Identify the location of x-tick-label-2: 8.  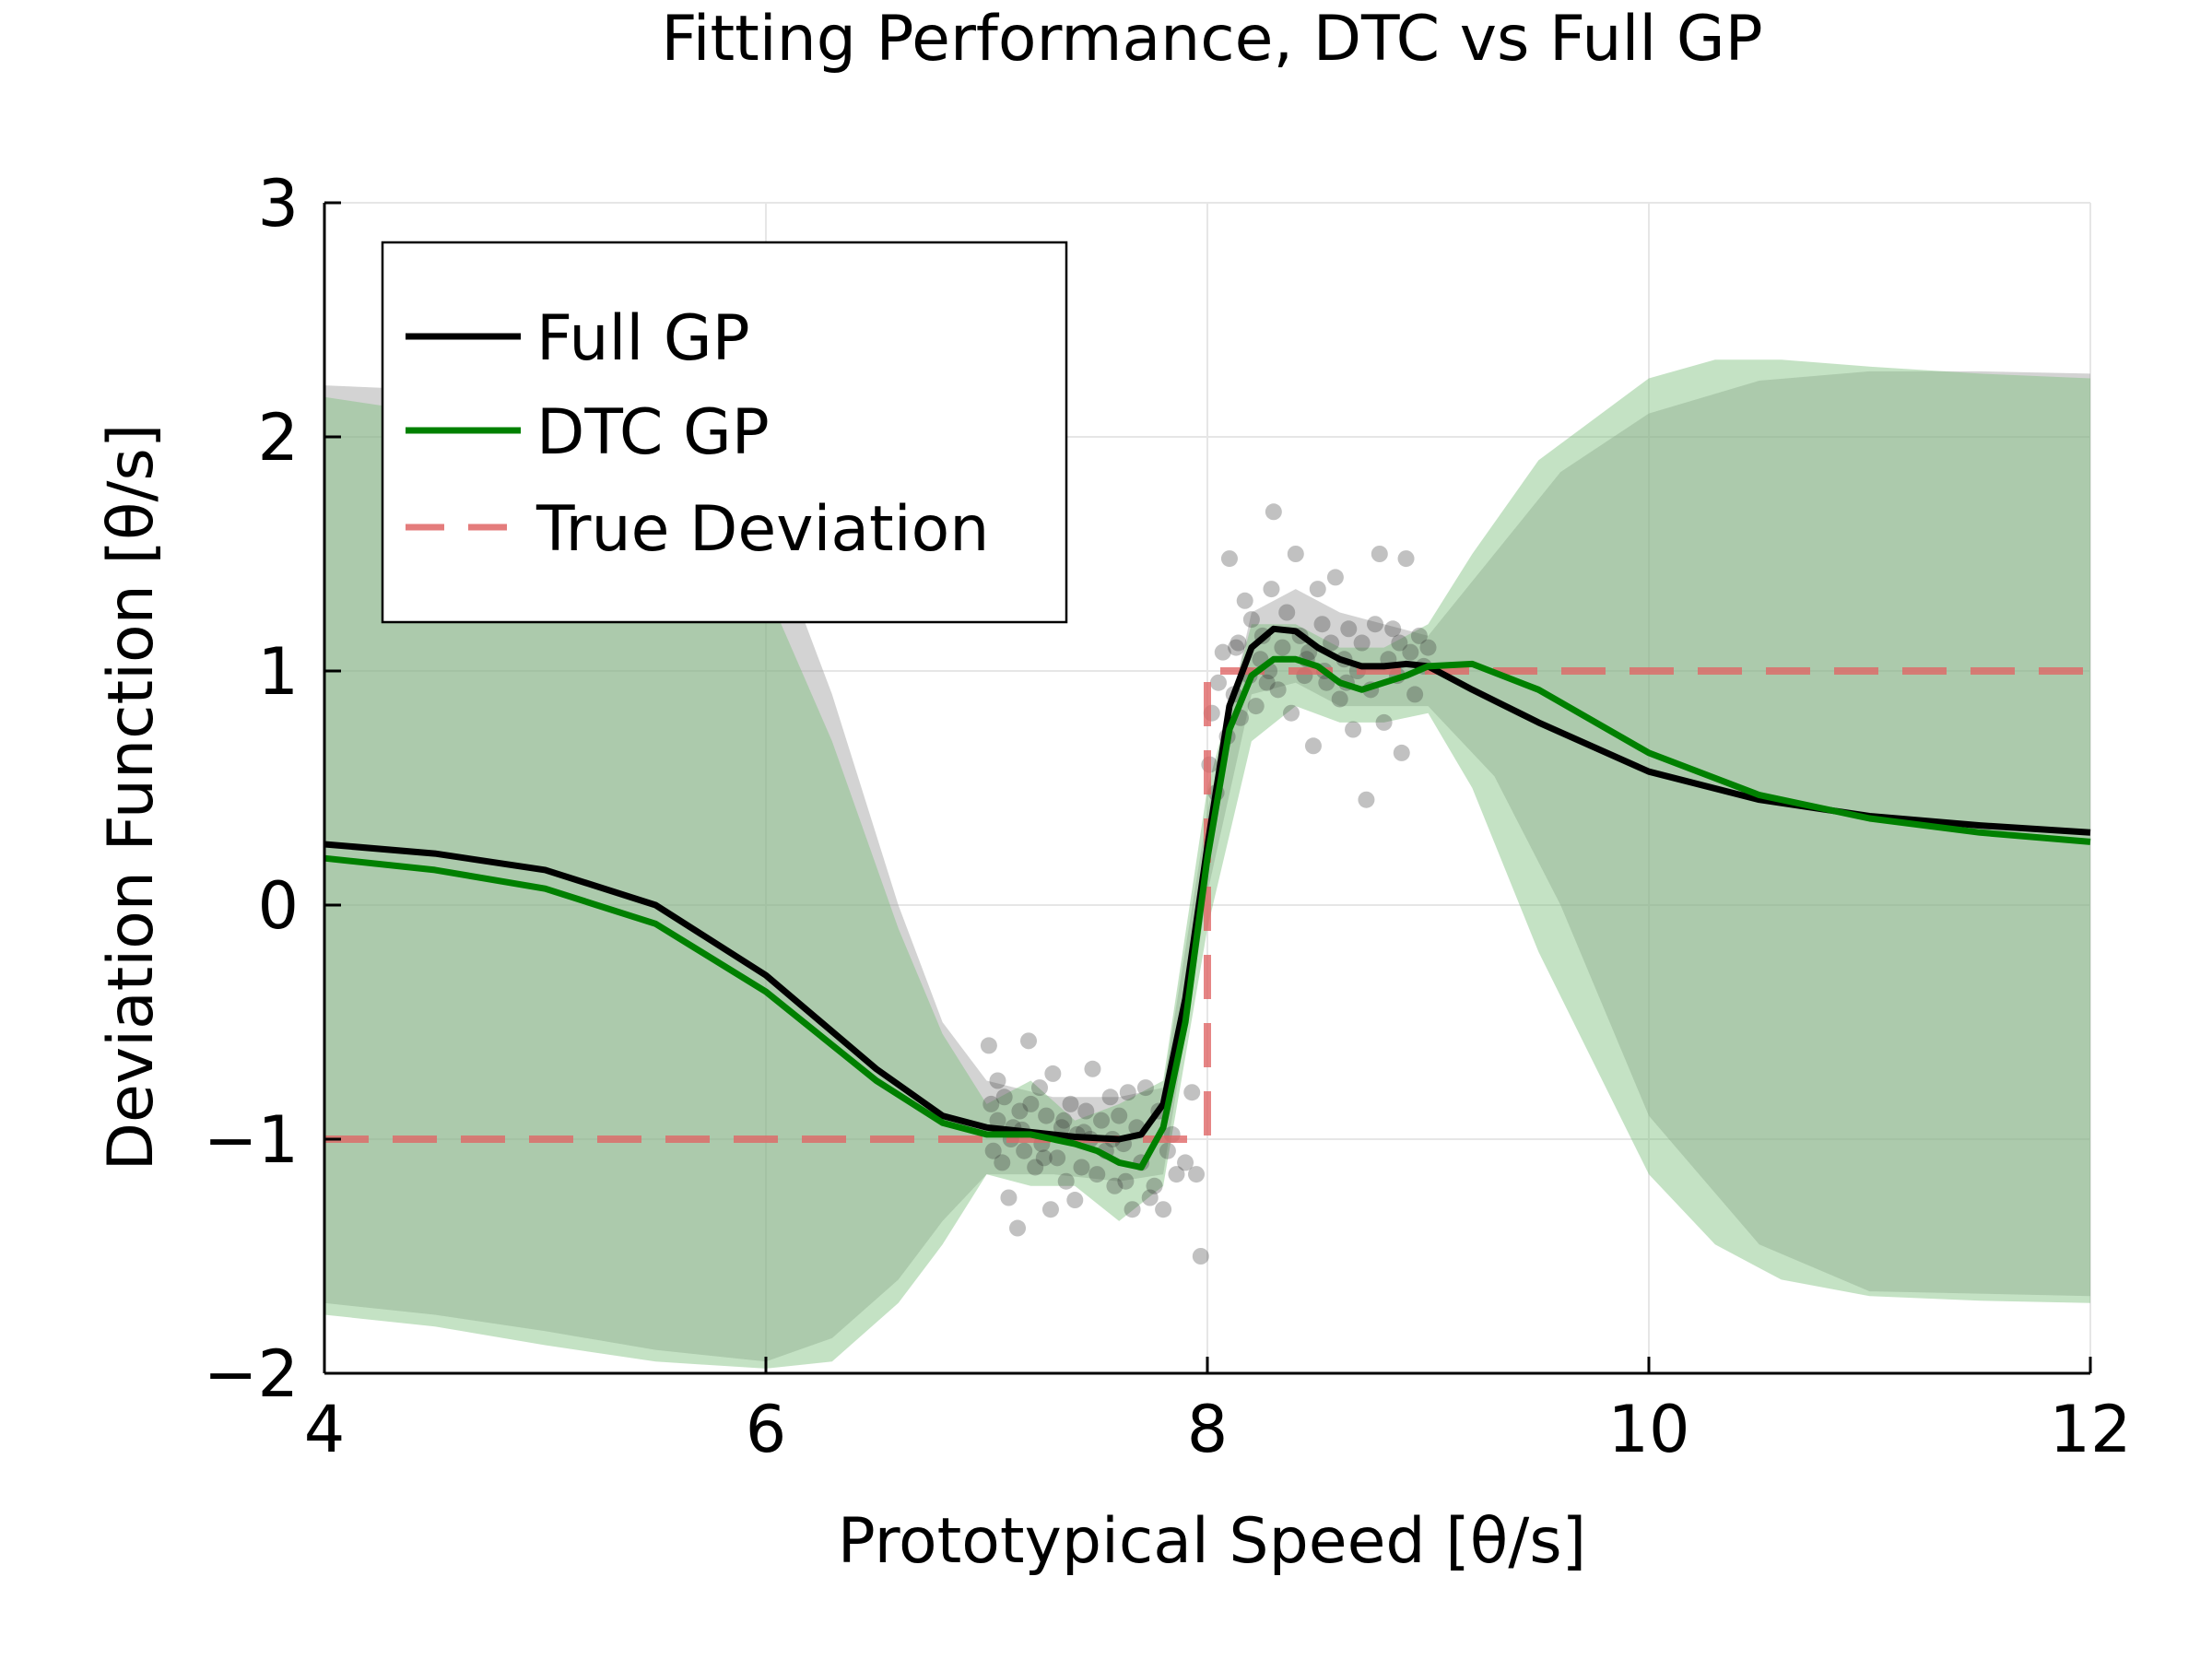
(1208, 1429).